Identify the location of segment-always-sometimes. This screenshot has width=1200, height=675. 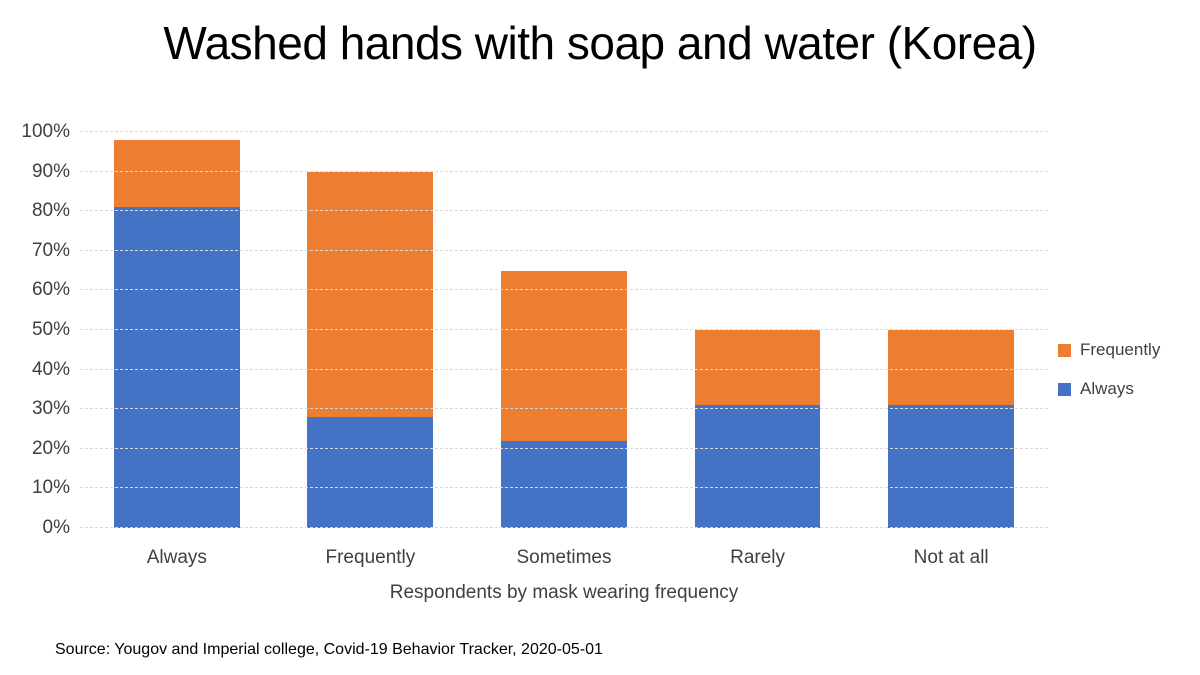
(564, 484).